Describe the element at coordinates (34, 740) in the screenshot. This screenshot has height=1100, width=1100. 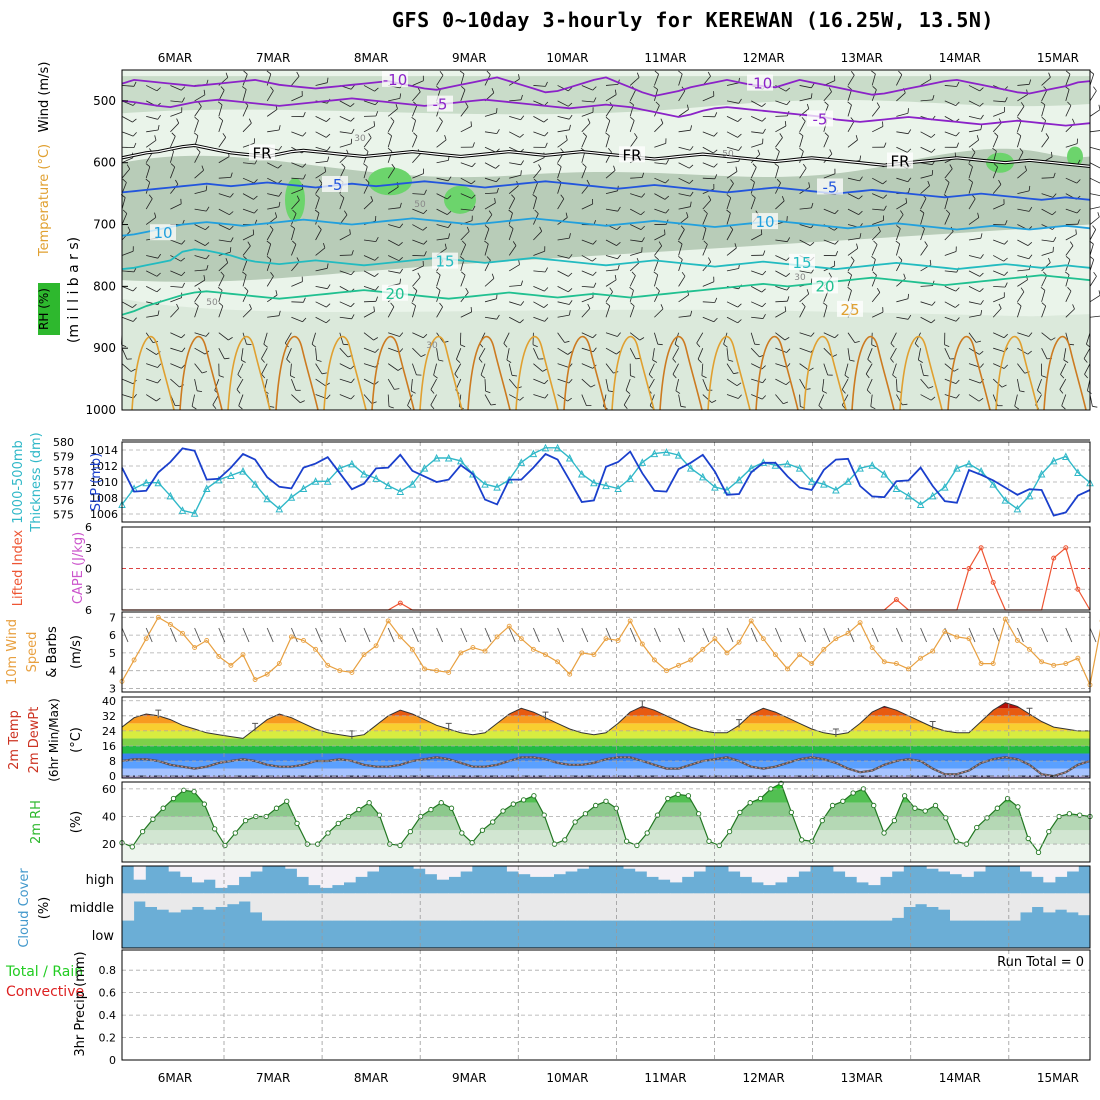
I see `temperature-ylabel-2: 2m DewPt` at that location.